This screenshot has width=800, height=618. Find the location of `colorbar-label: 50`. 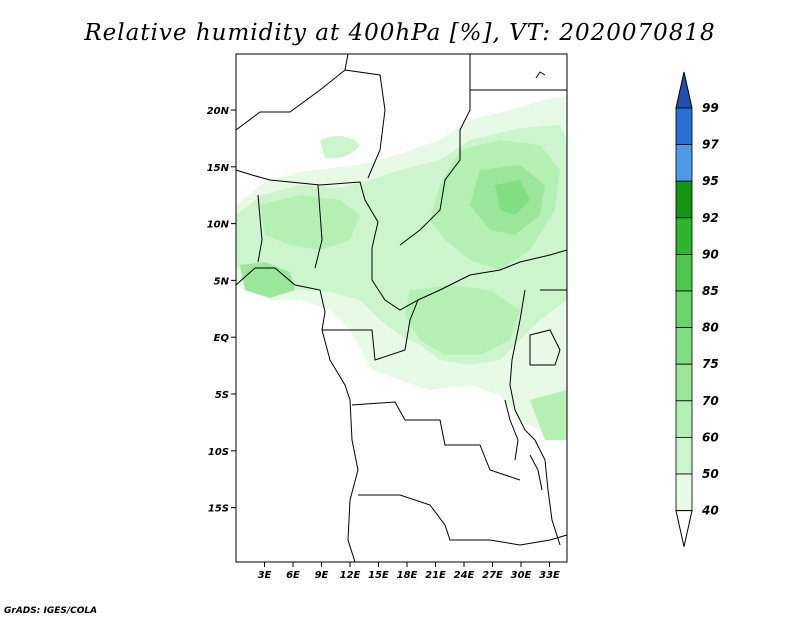

colorbar-label: 50 is located at coordinates (710, 474).